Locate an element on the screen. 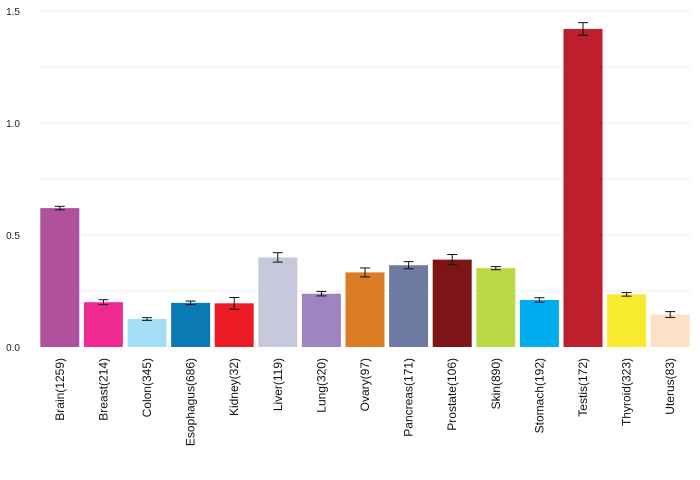  x-category-label: Esophagus(686) is located at coordinates (191, 402).